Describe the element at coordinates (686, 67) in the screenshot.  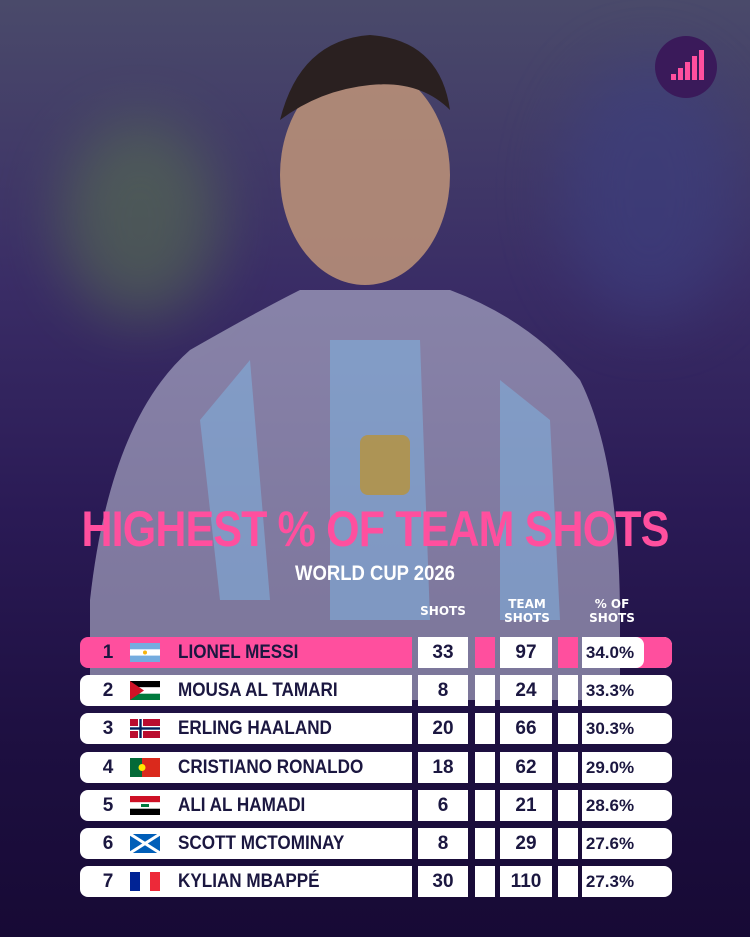
I see `logo` at that location.